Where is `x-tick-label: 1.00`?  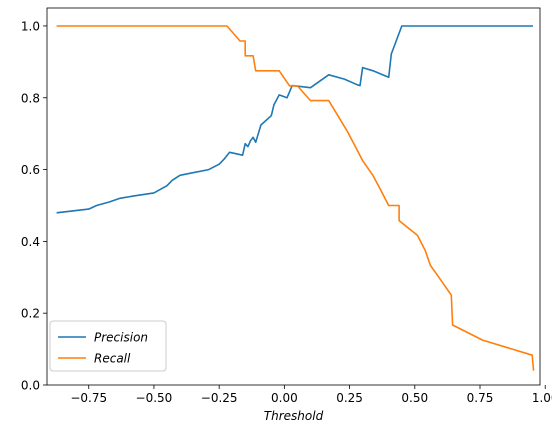
x-tick-label: 1.00 is located at coordinates (542, 398).